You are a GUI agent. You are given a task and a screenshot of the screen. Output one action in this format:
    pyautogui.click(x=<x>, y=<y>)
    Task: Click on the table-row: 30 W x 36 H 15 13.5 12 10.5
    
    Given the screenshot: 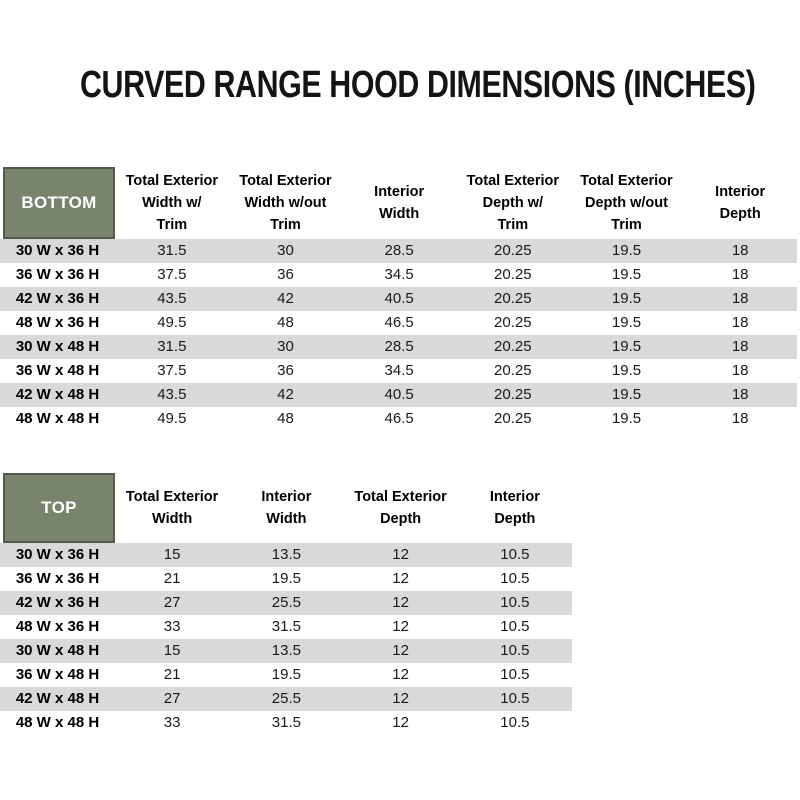 What is the action you would take?
    pyautogui.click(x=286, y=555)
    